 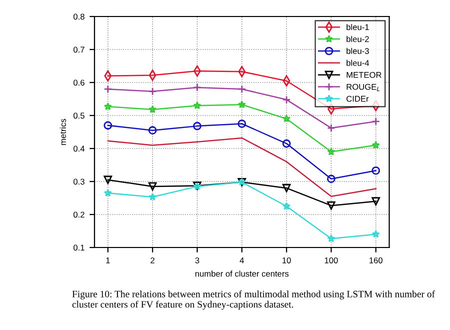 What do you see at coordinates (79, 49) in the screenshot?
I see `y-tick-label: 0.7` at bounding box center [79, 49].